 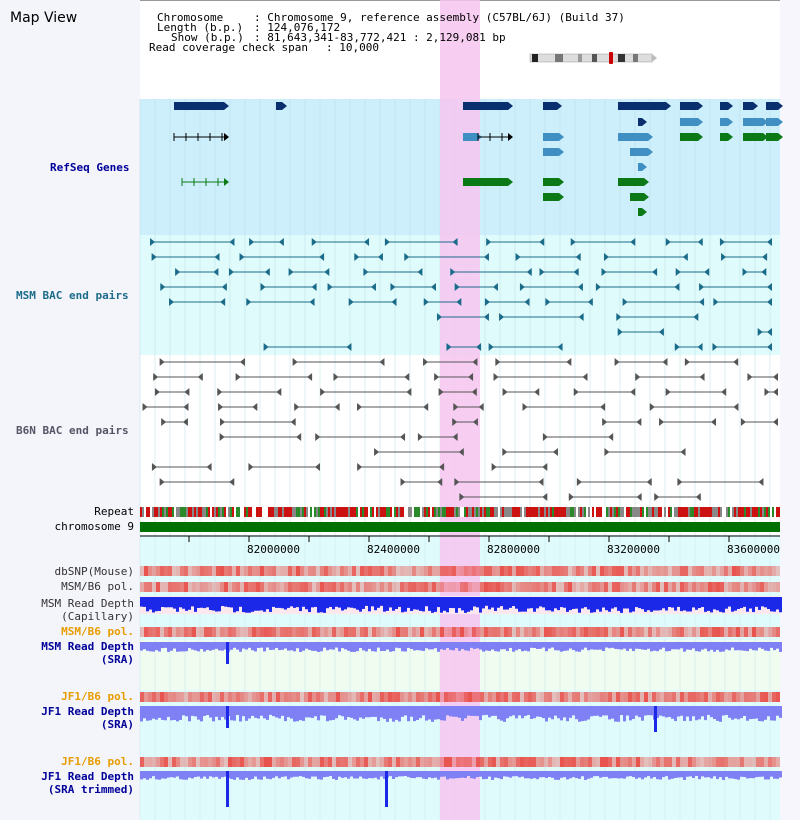 What do you see at coordinates (631, 182) in the screenshot?
I see `gene-block` at bounding box center [631, 182].